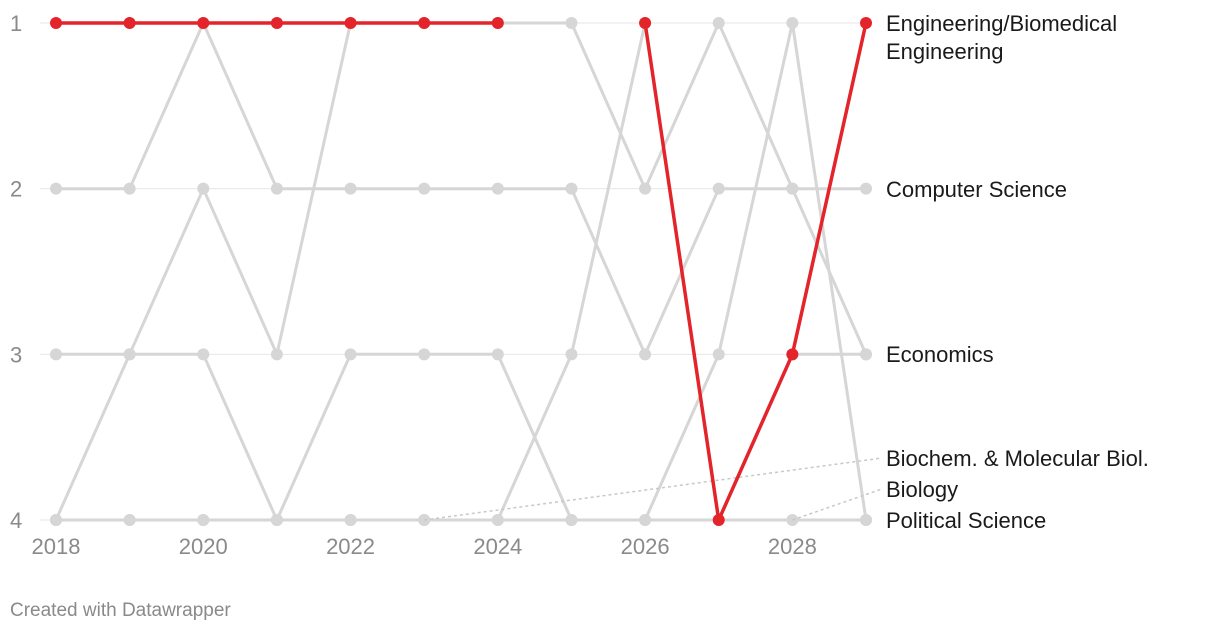 The image size is (1220, 636). I want to click on series-line-engineering-biomedical-engineering, so click(755, 271).